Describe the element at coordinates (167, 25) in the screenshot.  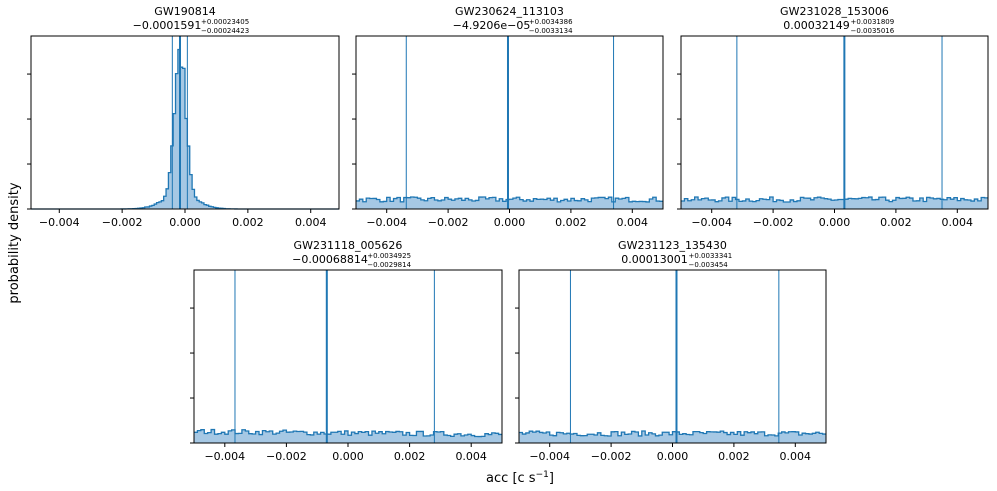
I see `median-value: −0.0001591` at that location.